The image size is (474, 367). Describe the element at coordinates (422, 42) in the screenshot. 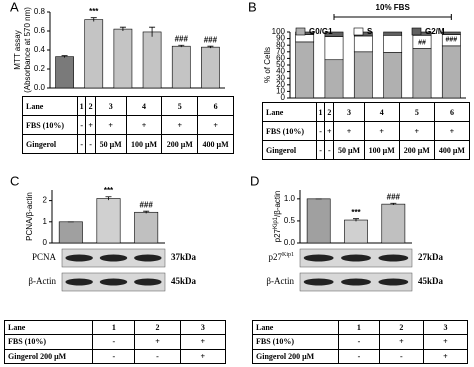

I see `annotation: ##` at that location.